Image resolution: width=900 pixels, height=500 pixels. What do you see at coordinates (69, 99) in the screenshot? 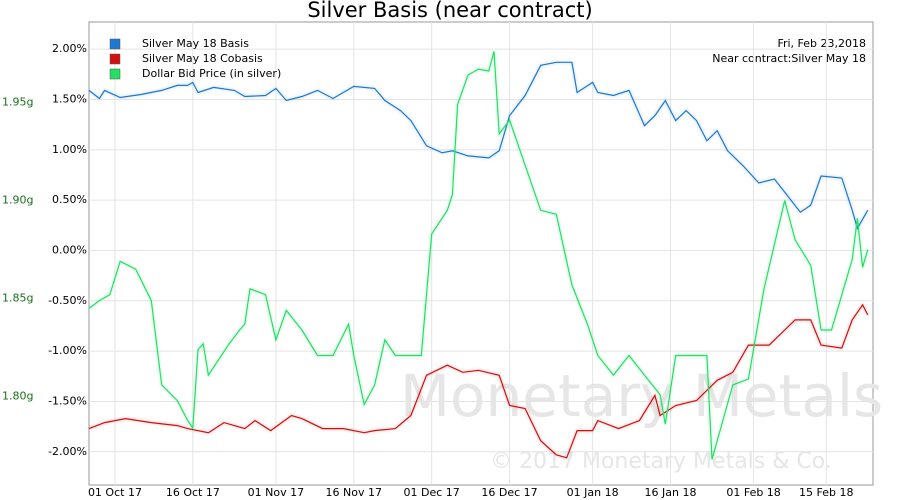
I see `y-tick-label: 1.50%` at bounding box center [69, 99].